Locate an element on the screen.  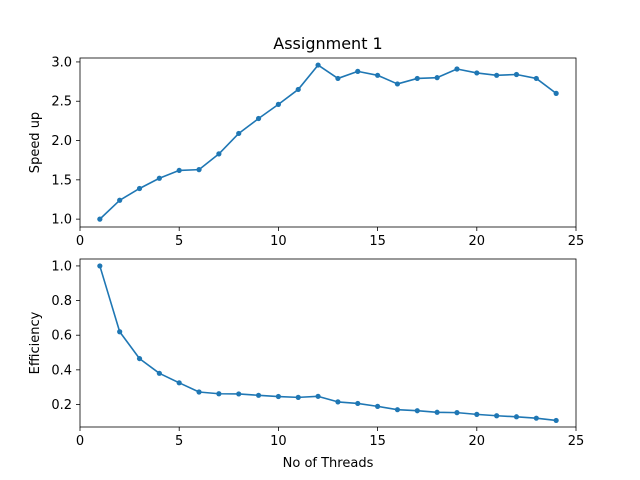
speedup-y-tick-label: 1.5 is located at coordinates (61, 180).